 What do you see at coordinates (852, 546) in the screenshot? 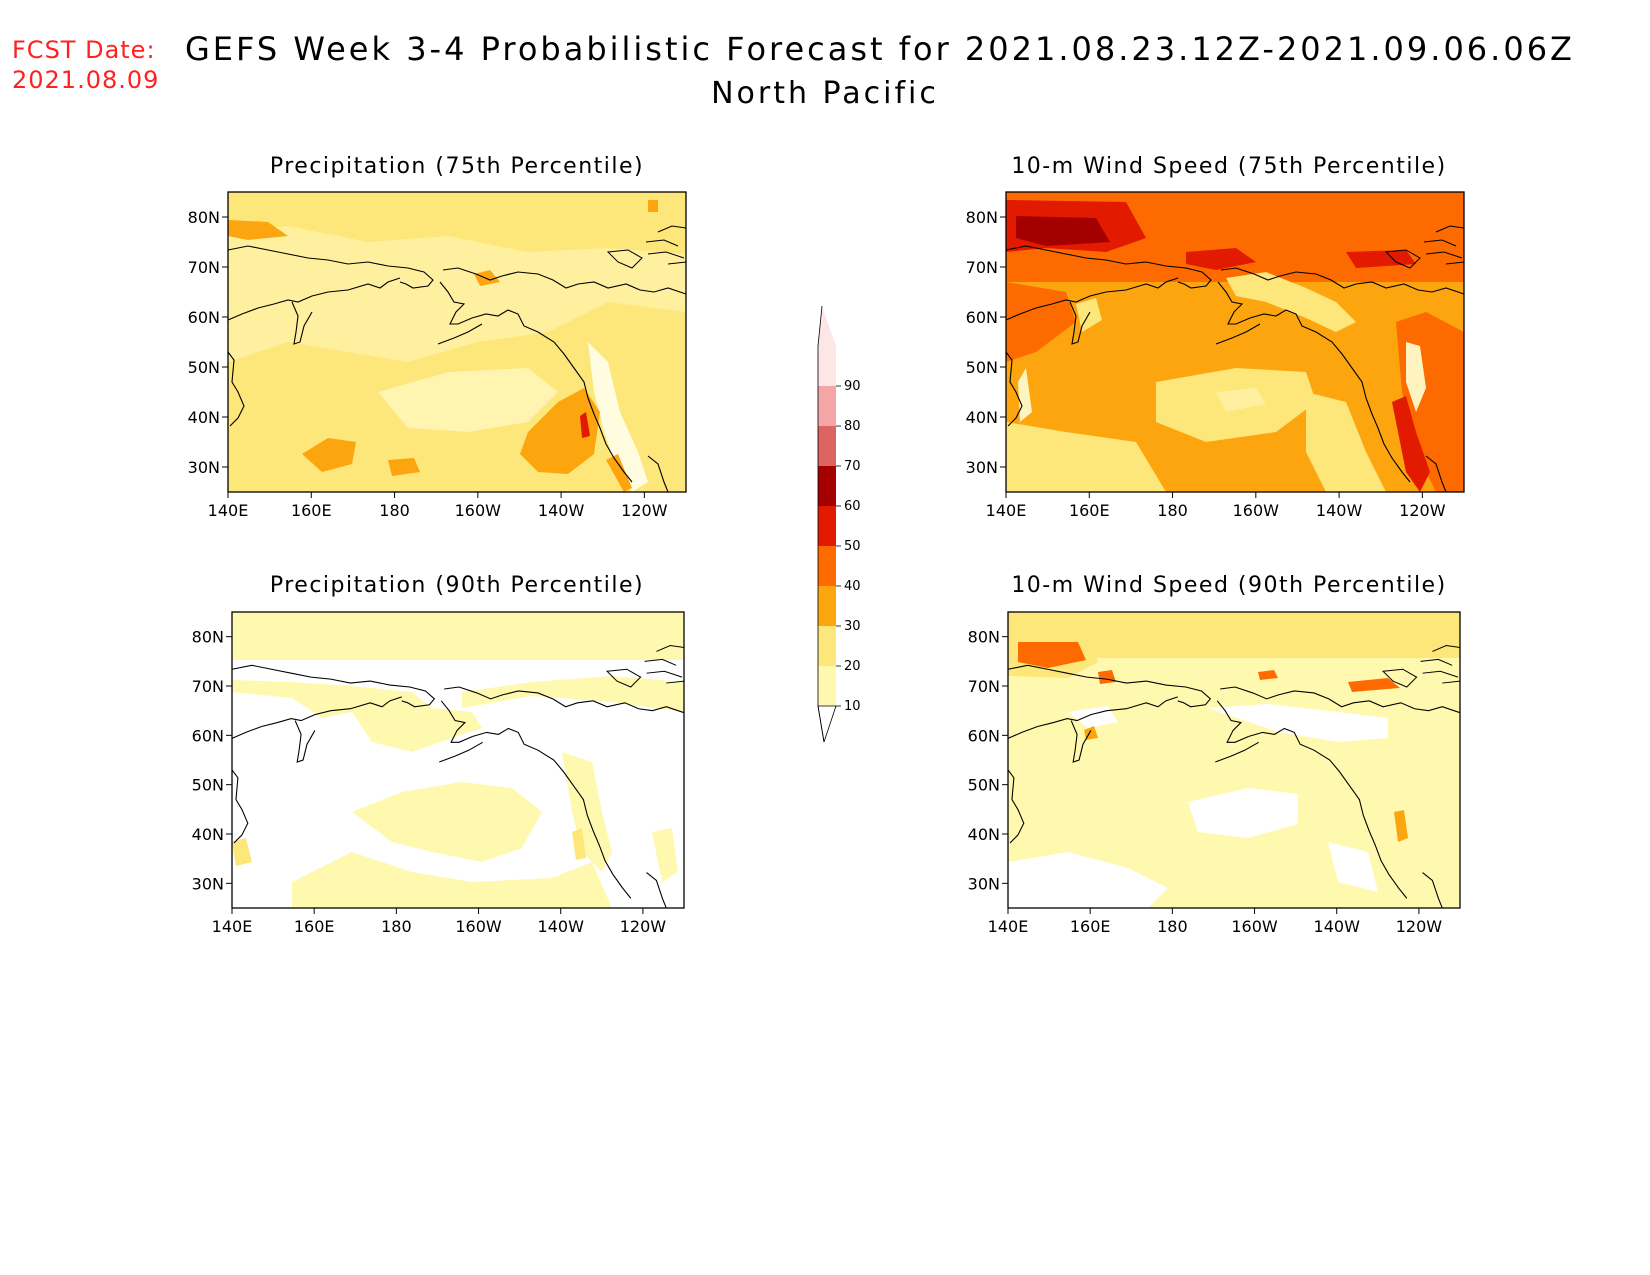
I see `colorbar-label: 50` at bounding box center [852, 546].